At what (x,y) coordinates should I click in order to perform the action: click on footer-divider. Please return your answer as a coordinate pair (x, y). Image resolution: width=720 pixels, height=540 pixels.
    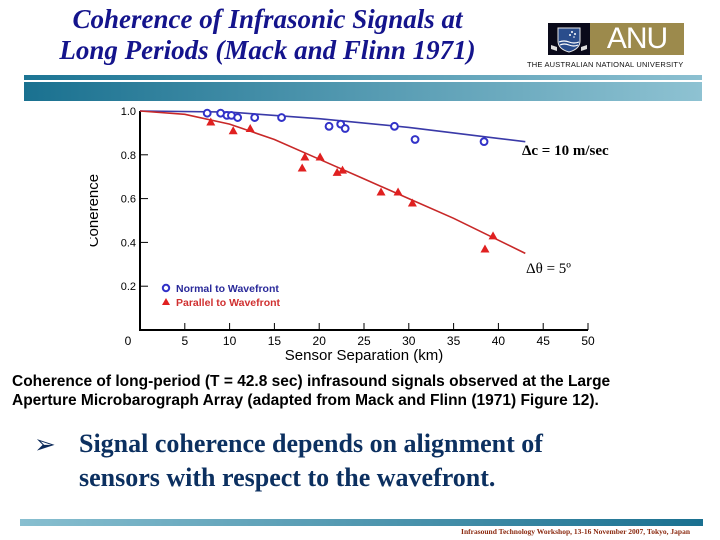
    Looking at the image, I should click on (361, 522).